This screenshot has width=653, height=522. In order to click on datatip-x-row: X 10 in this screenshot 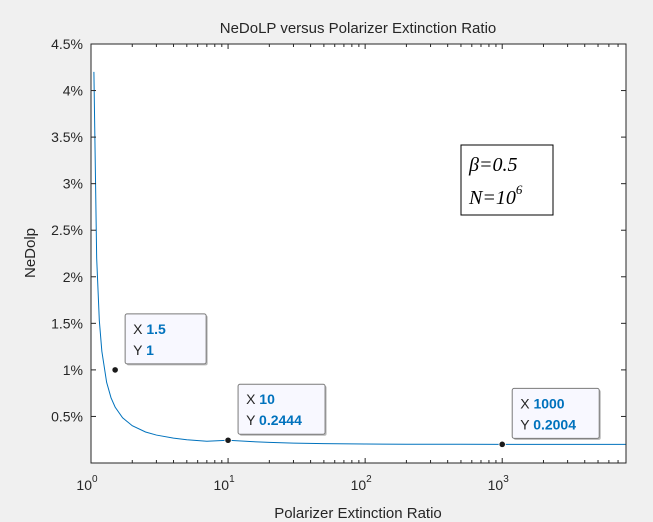, I will do `click(260, 399)`.